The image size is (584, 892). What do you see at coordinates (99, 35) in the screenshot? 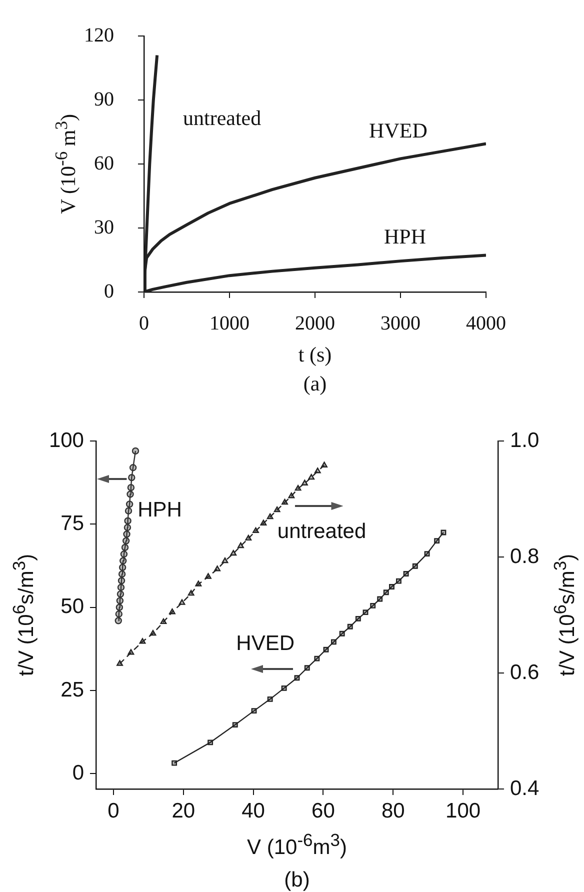
I see `y-tick-label: 120` at bounding box center [99, 35].